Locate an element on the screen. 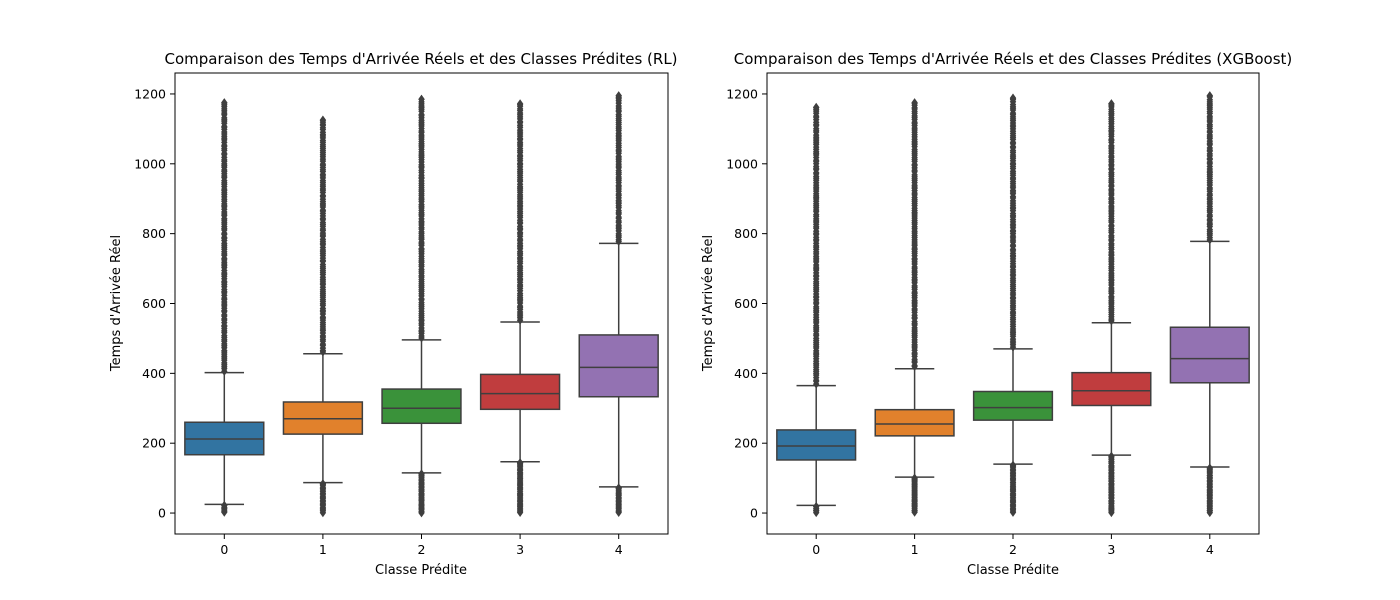  x-tick-label-rl-2: 2 is located at coordinates (422, 549).